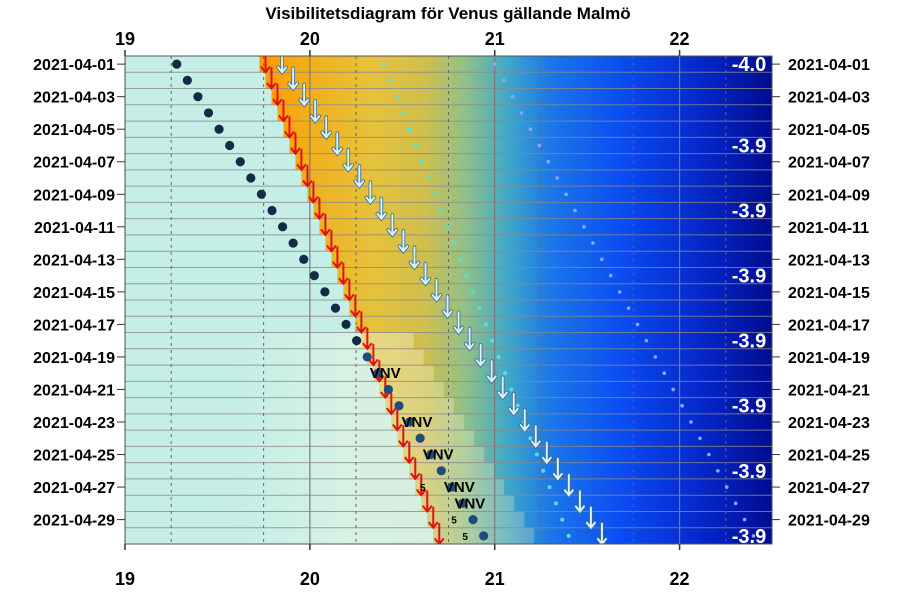 The height and width of the screenshot is (606, 900). Describe the element at coordinates (749, 65) in the screenshot. I see `magnitude-label: -4.0` at that location.